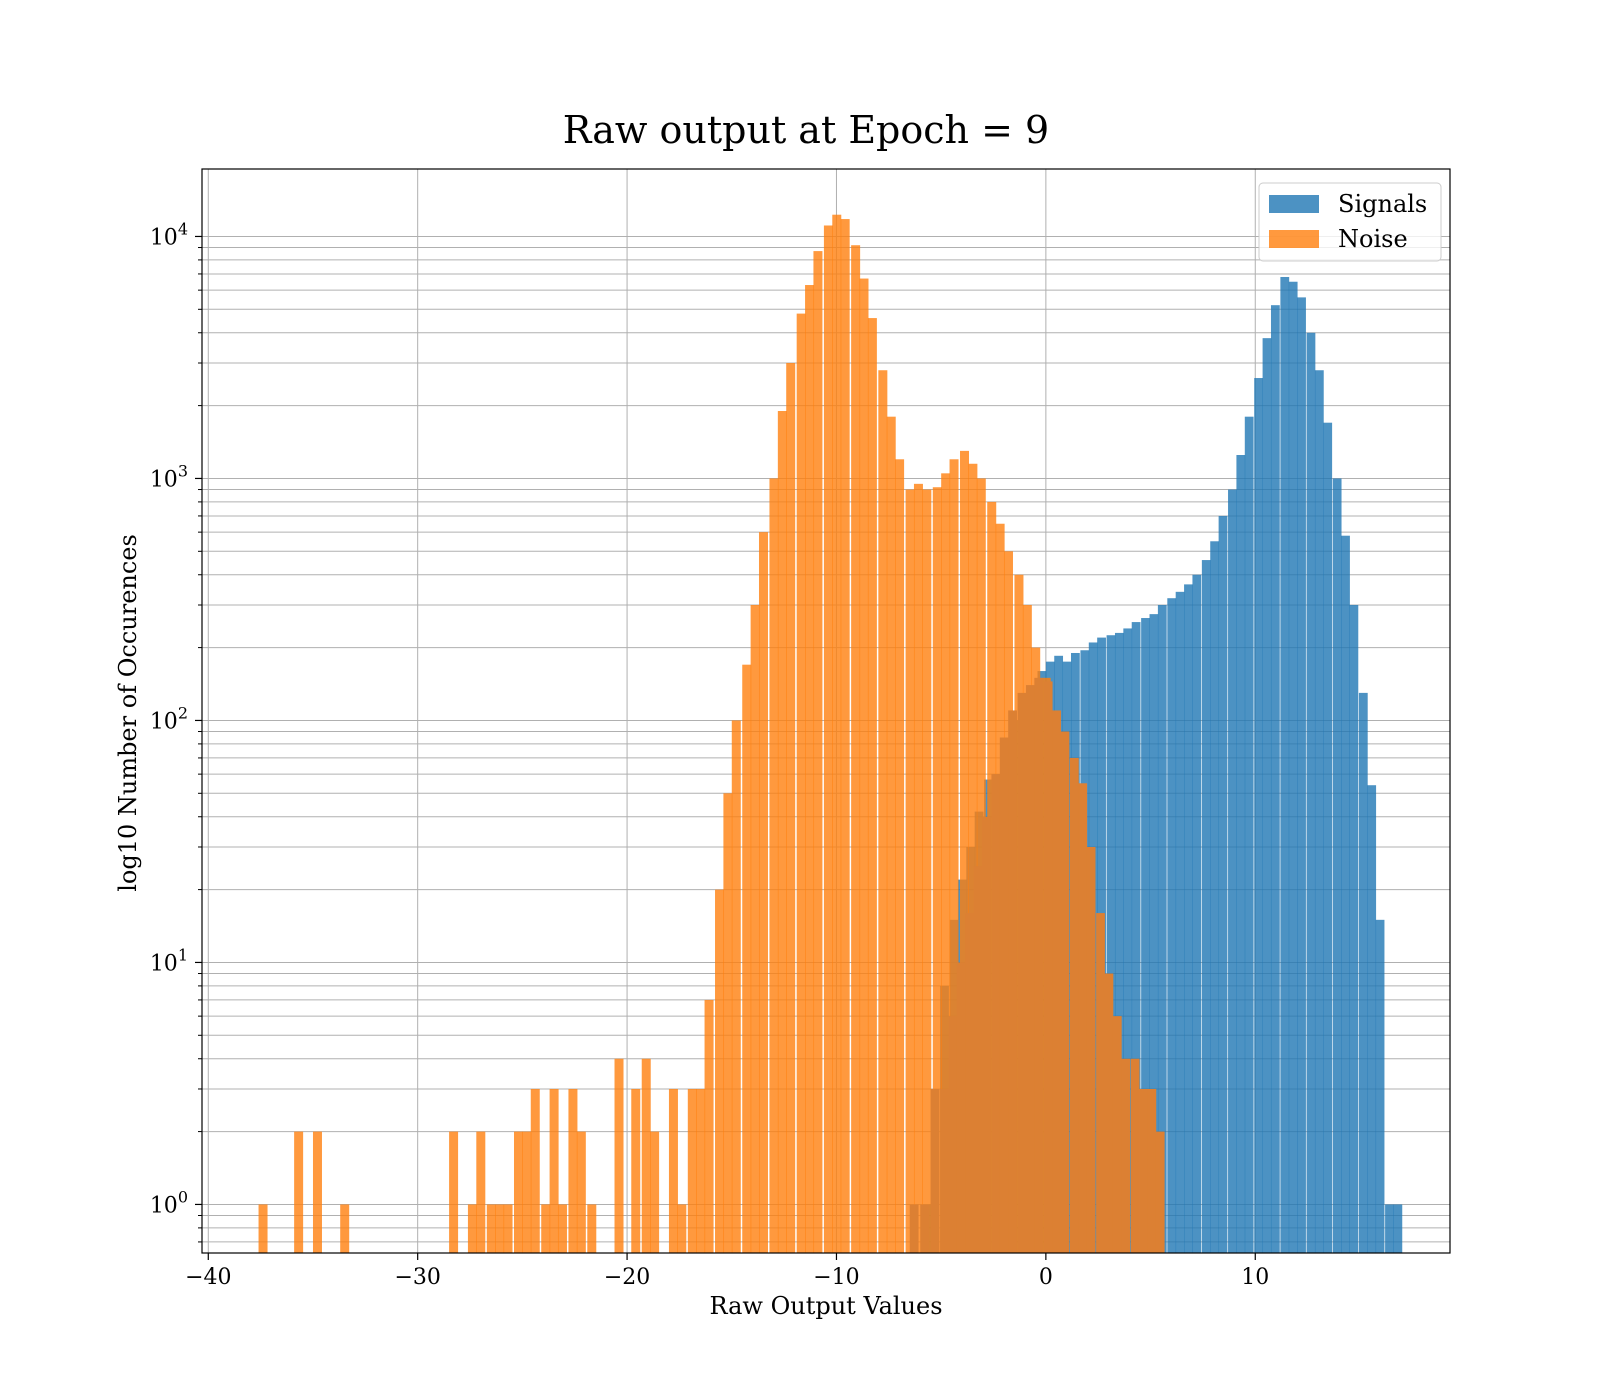 This screenshot has height=1400, width=1600. I want to click on y-axis-label: log10 Number of Occurences, so click(128, 713).